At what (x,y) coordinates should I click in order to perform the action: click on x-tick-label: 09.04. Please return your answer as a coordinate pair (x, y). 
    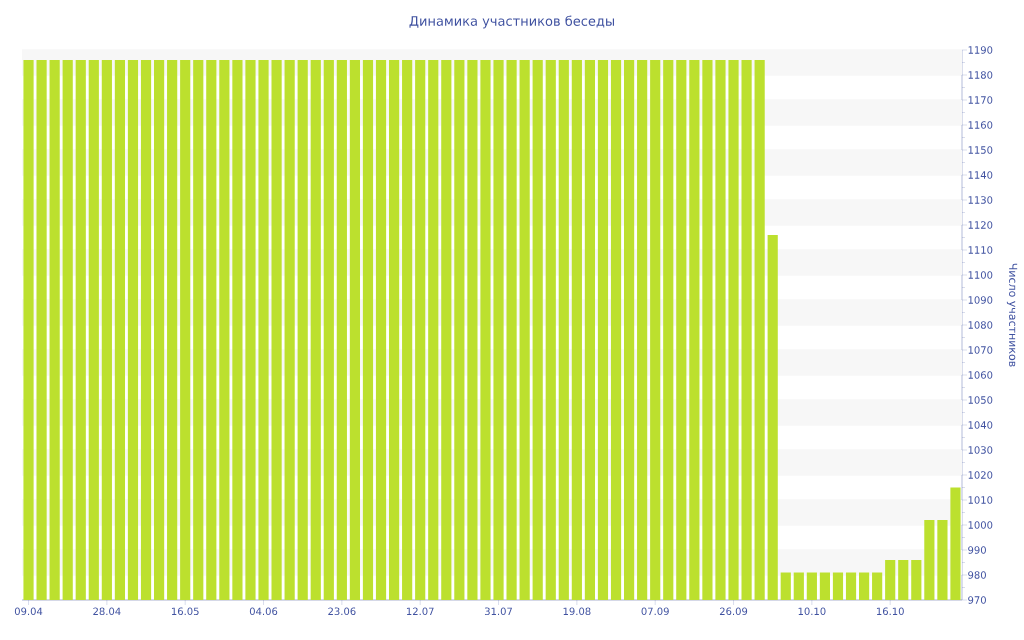
    Looking at the image, I should click on (28, 611).